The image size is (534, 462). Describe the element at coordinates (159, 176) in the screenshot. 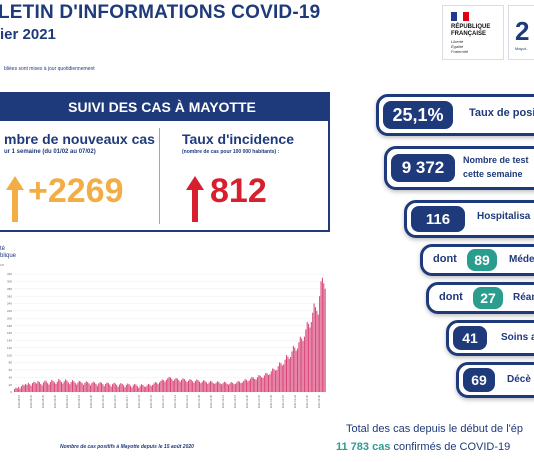

I see `panel-divider` at that location.